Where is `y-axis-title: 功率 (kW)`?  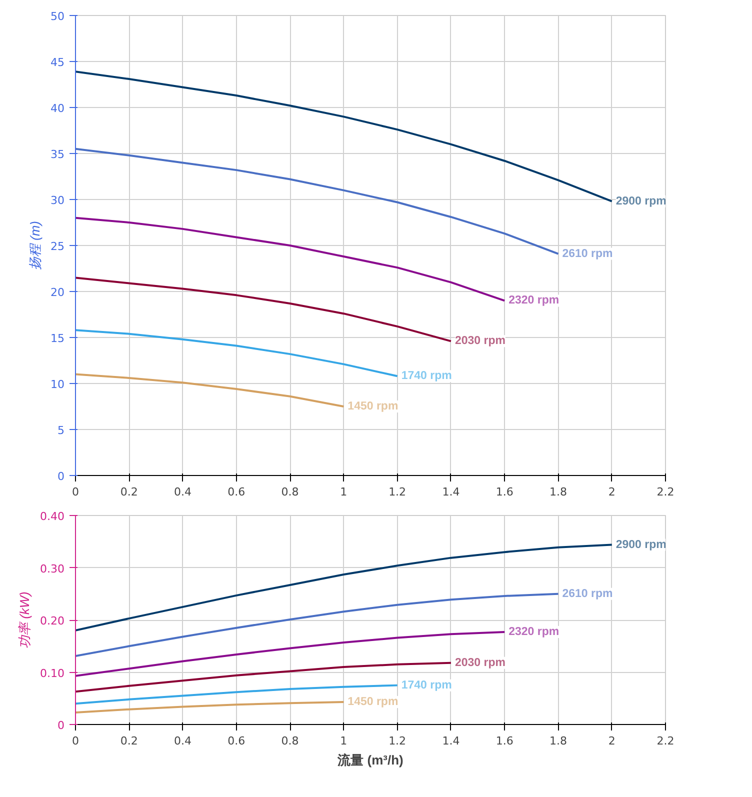
y-axis-title: 功率 (kW) is located at coordinates (24, 620).